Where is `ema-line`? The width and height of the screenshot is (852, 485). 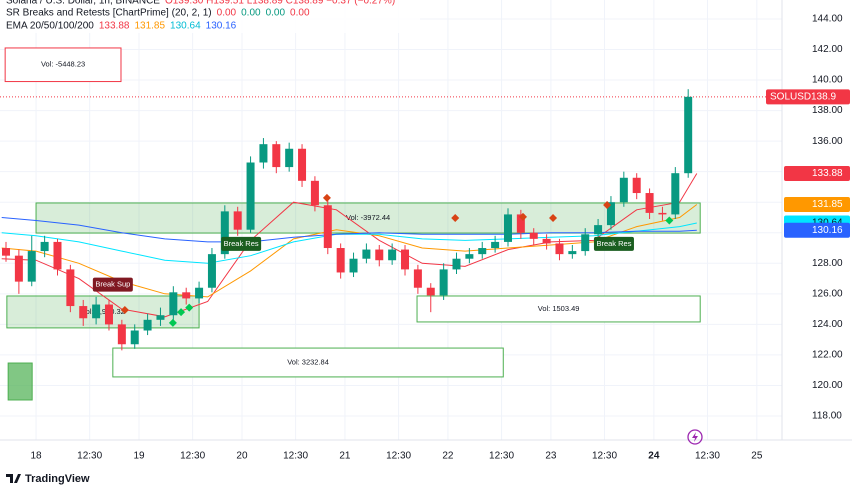 ema-line is located at coordinates (349, 243).